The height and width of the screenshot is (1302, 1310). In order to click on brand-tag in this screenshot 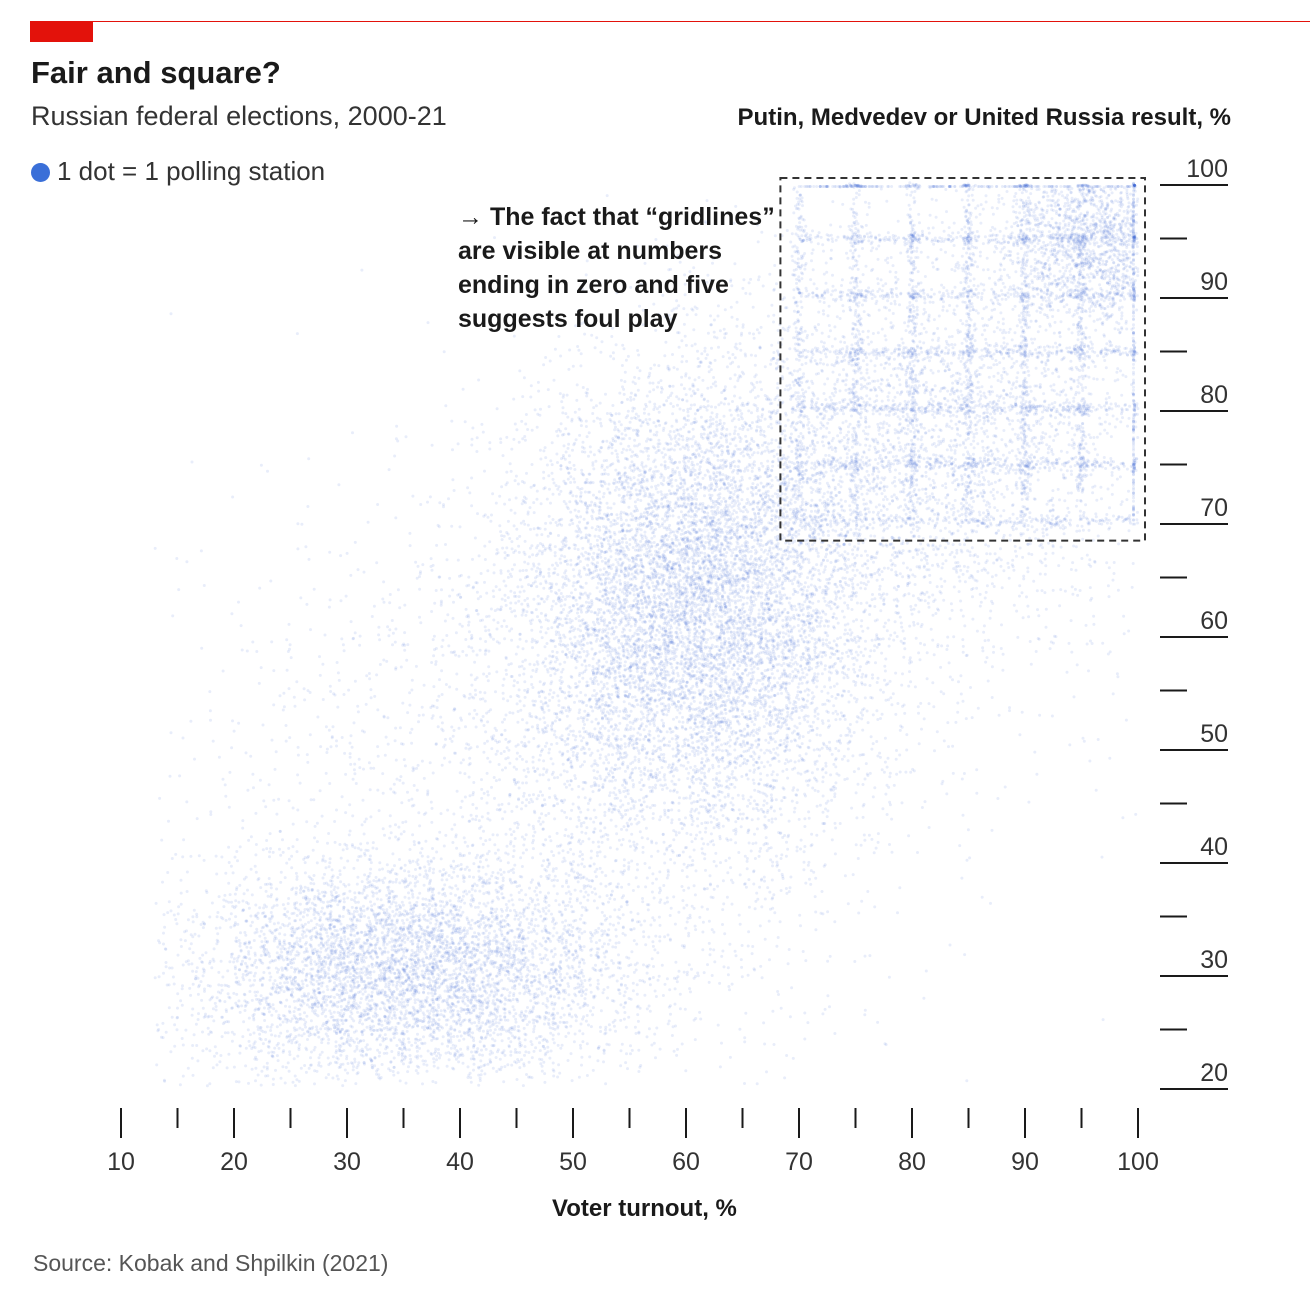, I will do `click(61, 31)`.